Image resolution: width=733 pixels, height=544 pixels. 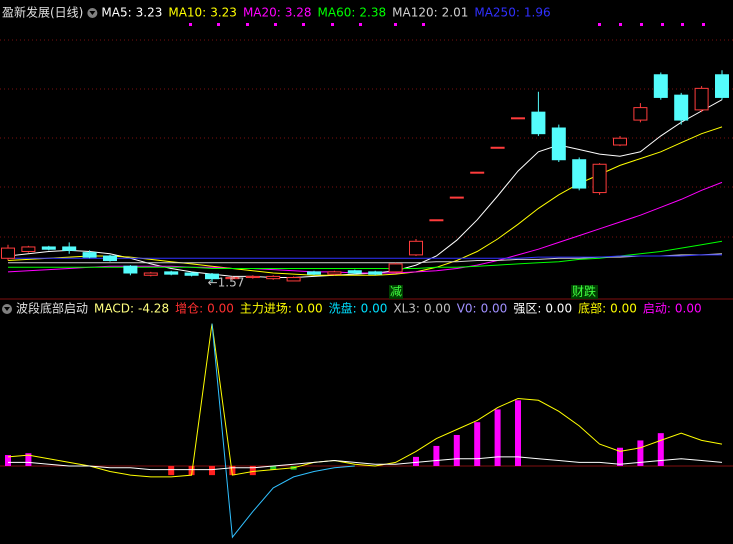 I want to click on ma-line, so click(x=365, y=256).